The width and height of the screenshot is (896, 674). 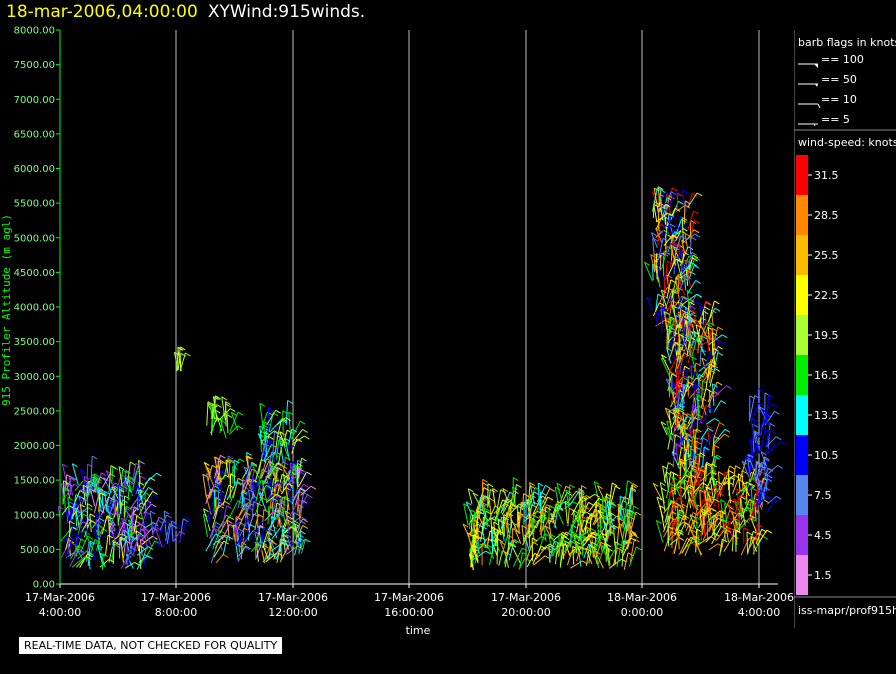 What do you see at coordinates (34, 342) in the screenshot?
I see `y-tick-label: 3500.00` at bounding box center [34, 342].